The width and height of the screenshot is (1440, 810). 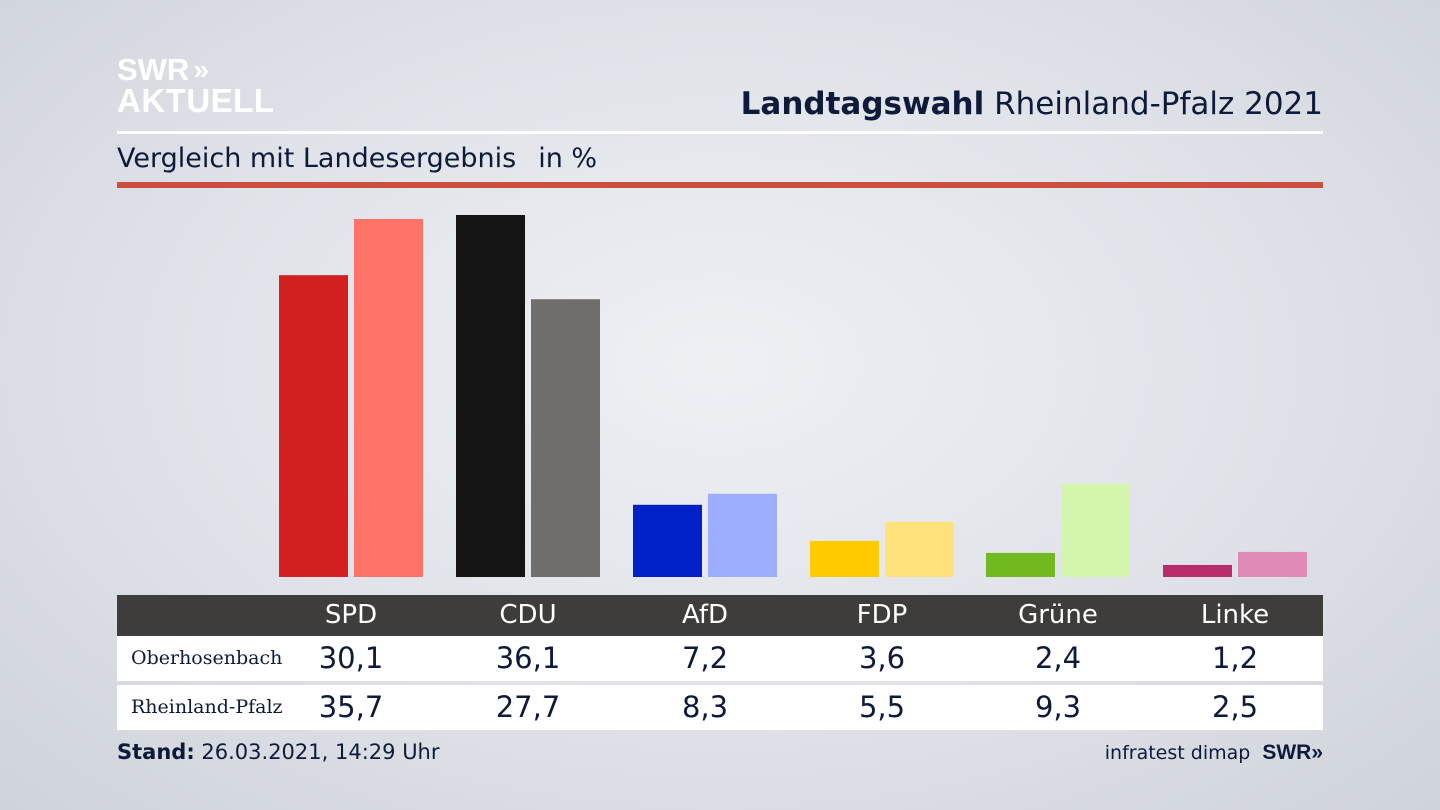 I want to click on table-cell: 36,1, so click(x=528, y=658).